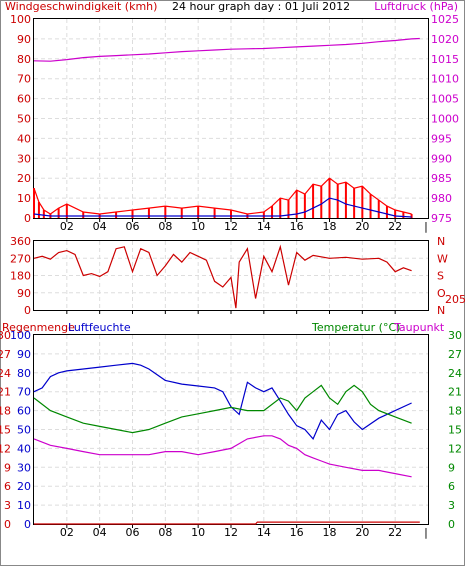  Describe the element at coordinates (5, 392) in the screenshot. I see `rain-axis-tick: 21` at that location.